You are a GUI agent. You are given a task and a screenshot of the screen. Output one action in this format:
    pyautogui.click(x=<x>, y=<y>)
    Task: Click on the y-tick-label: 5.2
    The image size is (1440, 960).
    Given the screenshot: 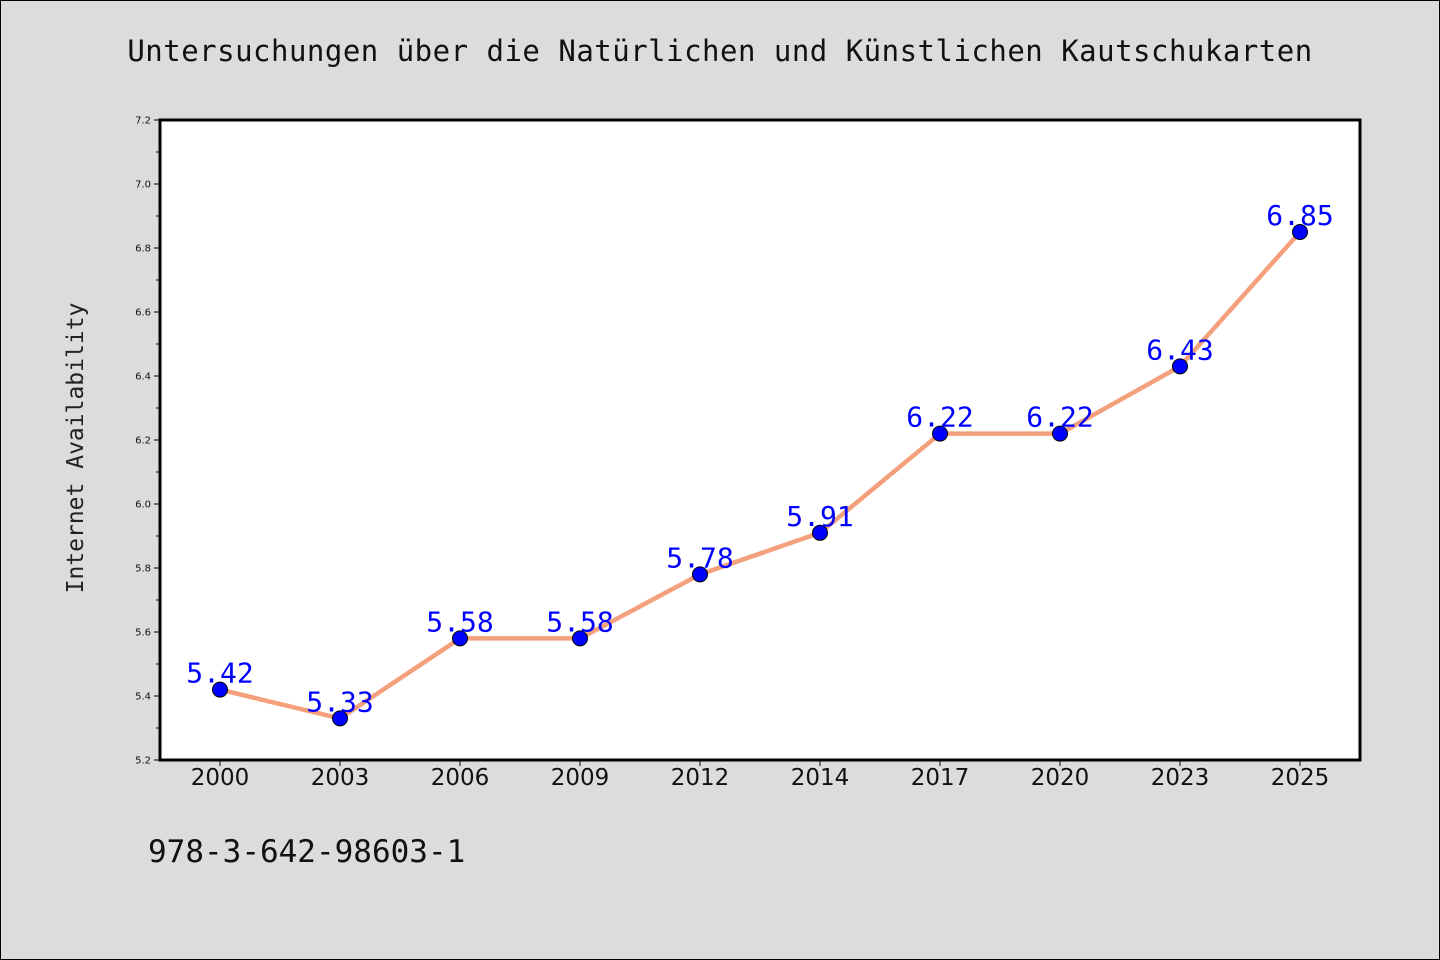 What is the action you would take?
    pyautogui.click(x=143, y=761)
    